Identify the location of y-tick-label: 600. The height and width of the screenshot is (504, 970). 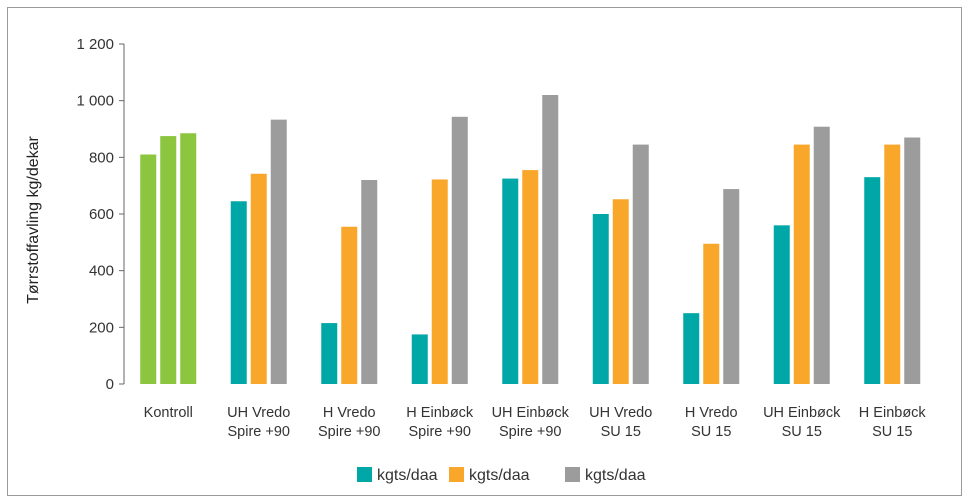
(101, 214).